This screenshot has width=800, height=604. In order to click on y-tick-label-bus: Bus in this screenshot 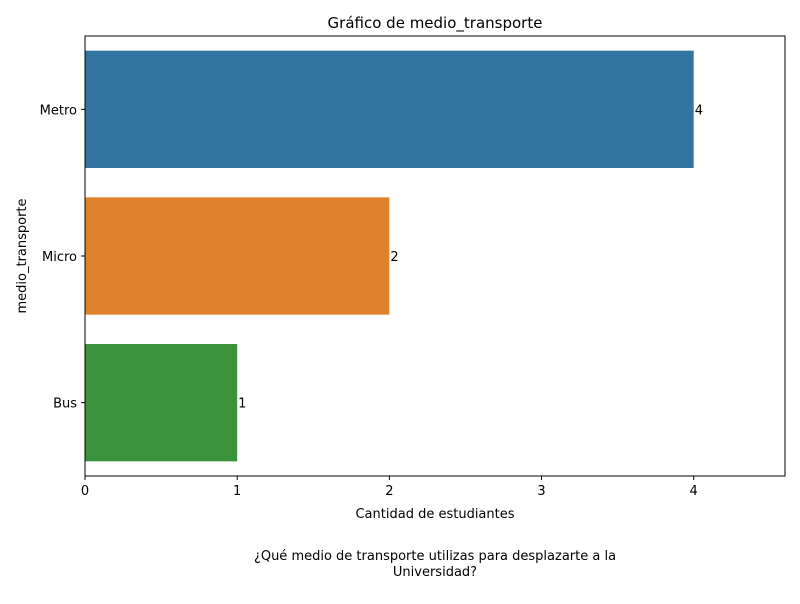, I will do `click(65, 404)`.